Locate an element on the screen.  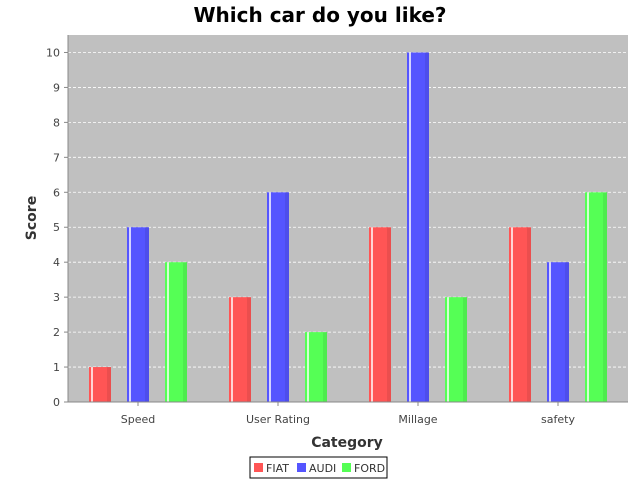
y-tick-labels: 0 1 2 3 4 5 6 7 8 9 10 is located at coordinates (57, 227).